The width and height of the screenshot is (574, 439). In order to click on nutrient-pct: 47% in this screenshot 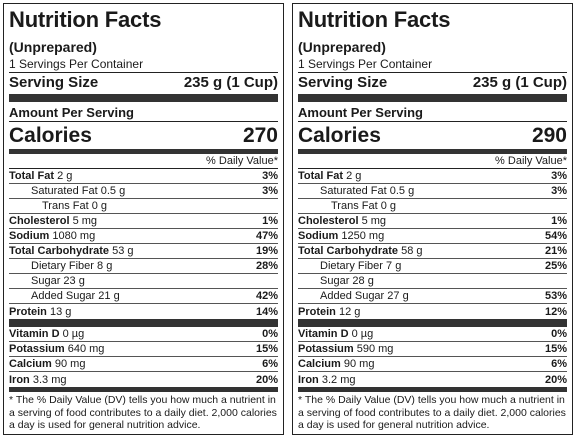, I will do `click(266, 236)`.